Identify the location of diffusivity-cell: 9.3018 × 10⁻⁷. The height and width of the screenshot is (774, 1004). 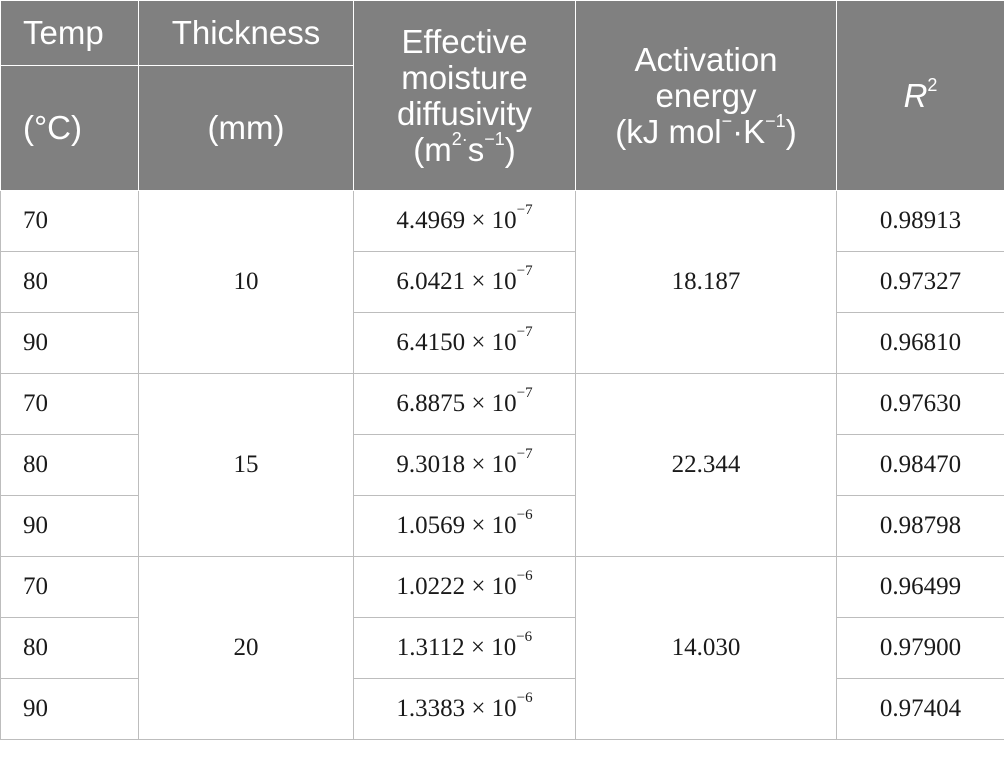
(464, 465).